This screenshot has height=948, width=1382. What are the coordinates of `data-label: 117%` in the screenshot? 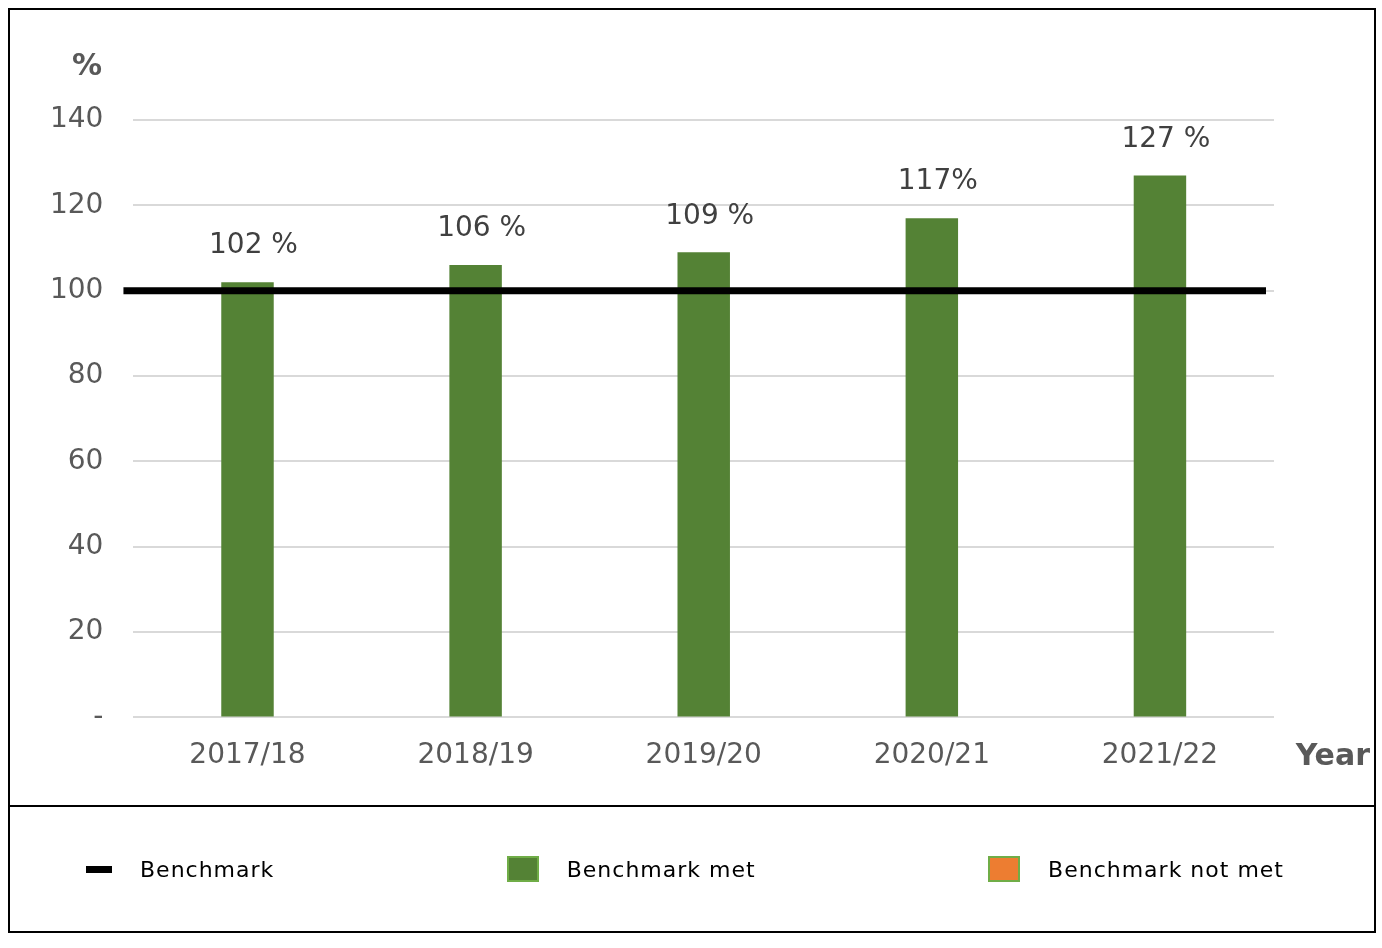 It's located at (937, 180).